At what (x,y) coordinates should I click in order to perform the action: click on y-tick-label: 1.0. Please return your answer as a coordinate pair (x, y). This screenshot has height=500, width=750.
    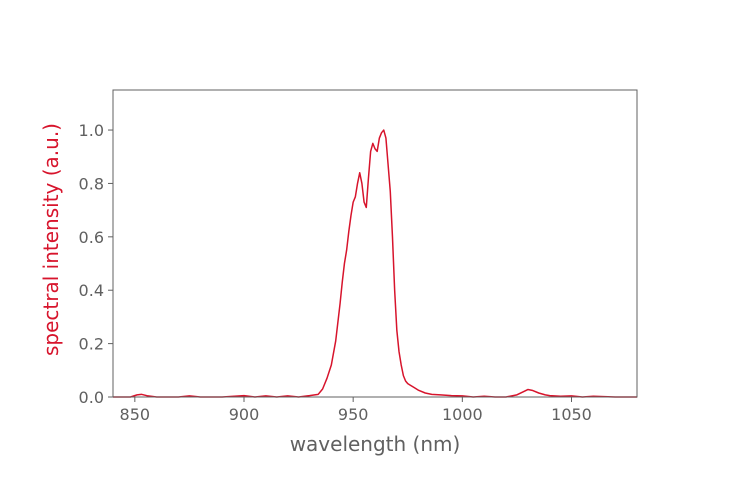
    Looking at the image, I should click on (91, 130).